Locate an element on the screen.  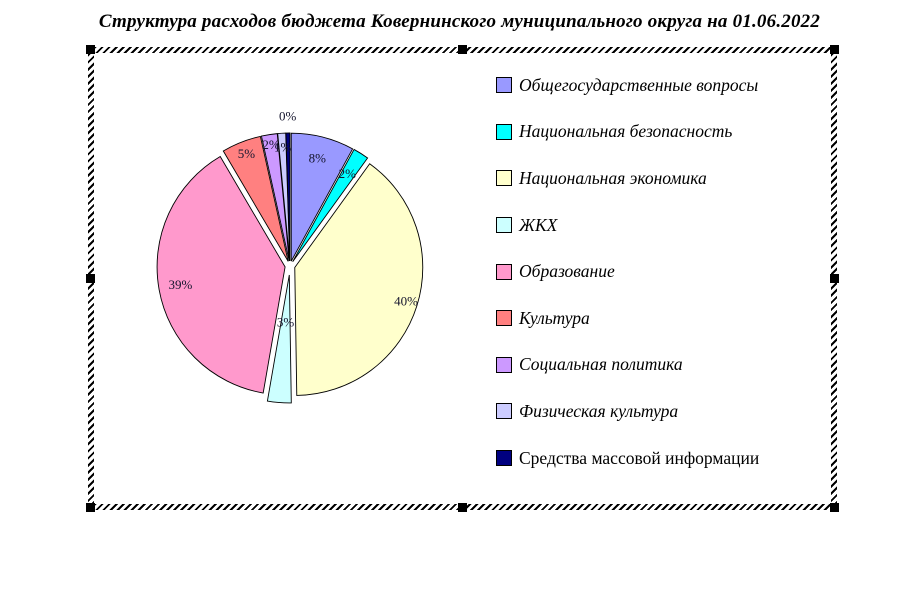
resize-handle-top-right is located at coordinates (834, 49).